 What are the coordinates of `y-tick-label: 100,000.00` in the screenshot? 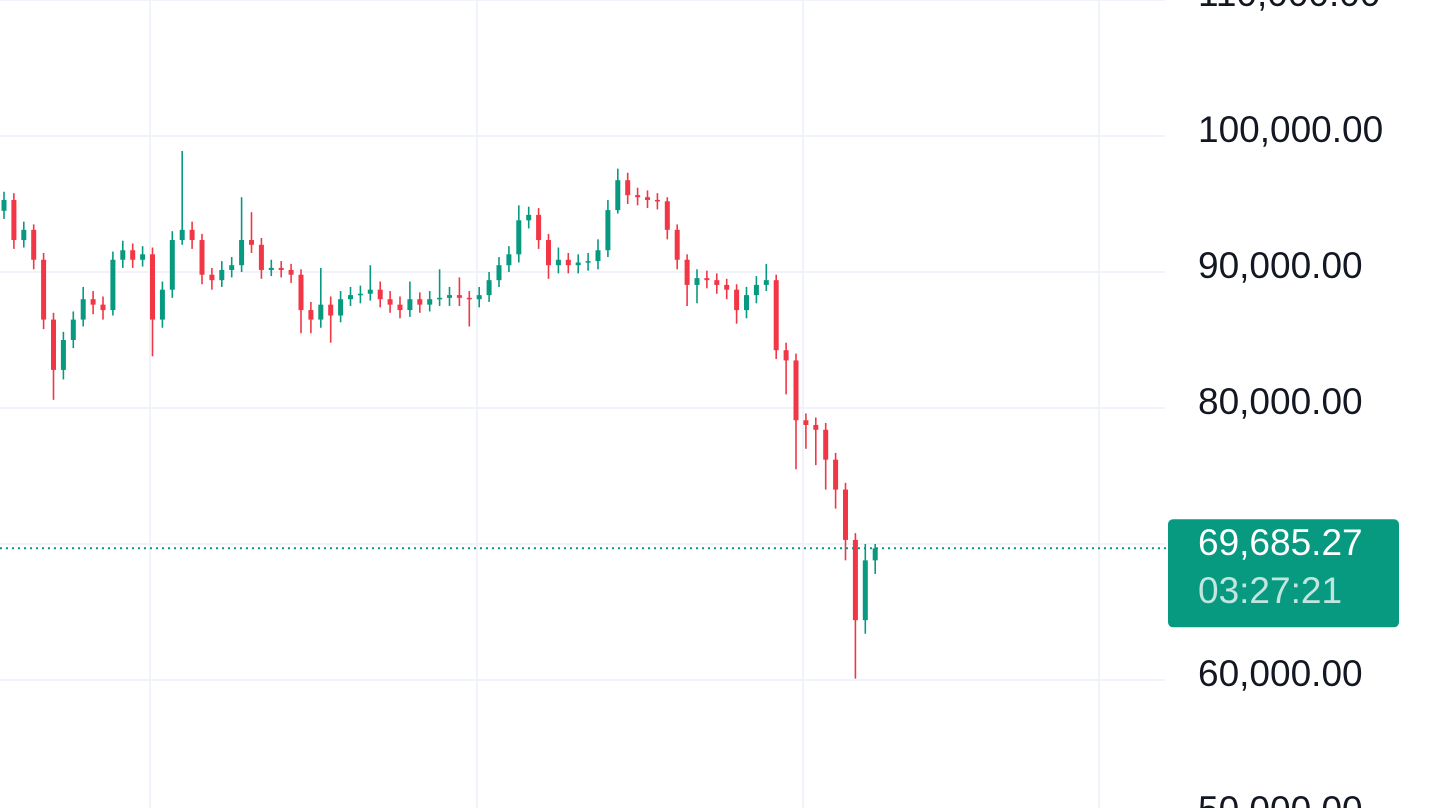 It's located at (1290, 129).